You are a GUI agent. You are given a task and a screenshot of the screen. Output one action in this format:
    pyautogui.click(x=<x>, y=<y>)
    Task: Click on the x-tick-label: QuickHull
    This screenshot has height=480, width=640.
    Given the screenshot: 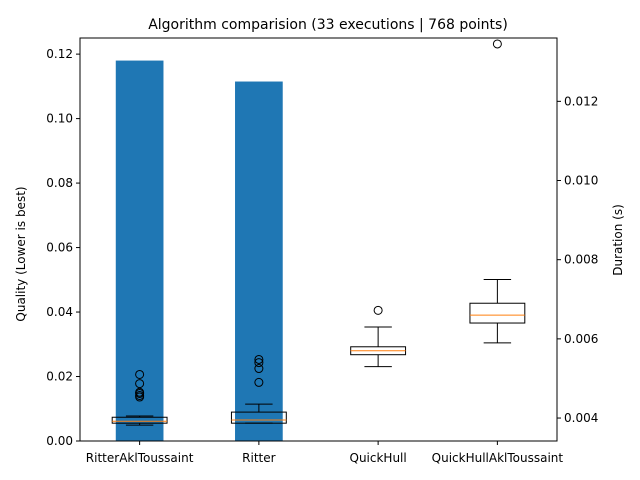 What is the action you would take?
    pyautogui.click(x=378, y=458)
    